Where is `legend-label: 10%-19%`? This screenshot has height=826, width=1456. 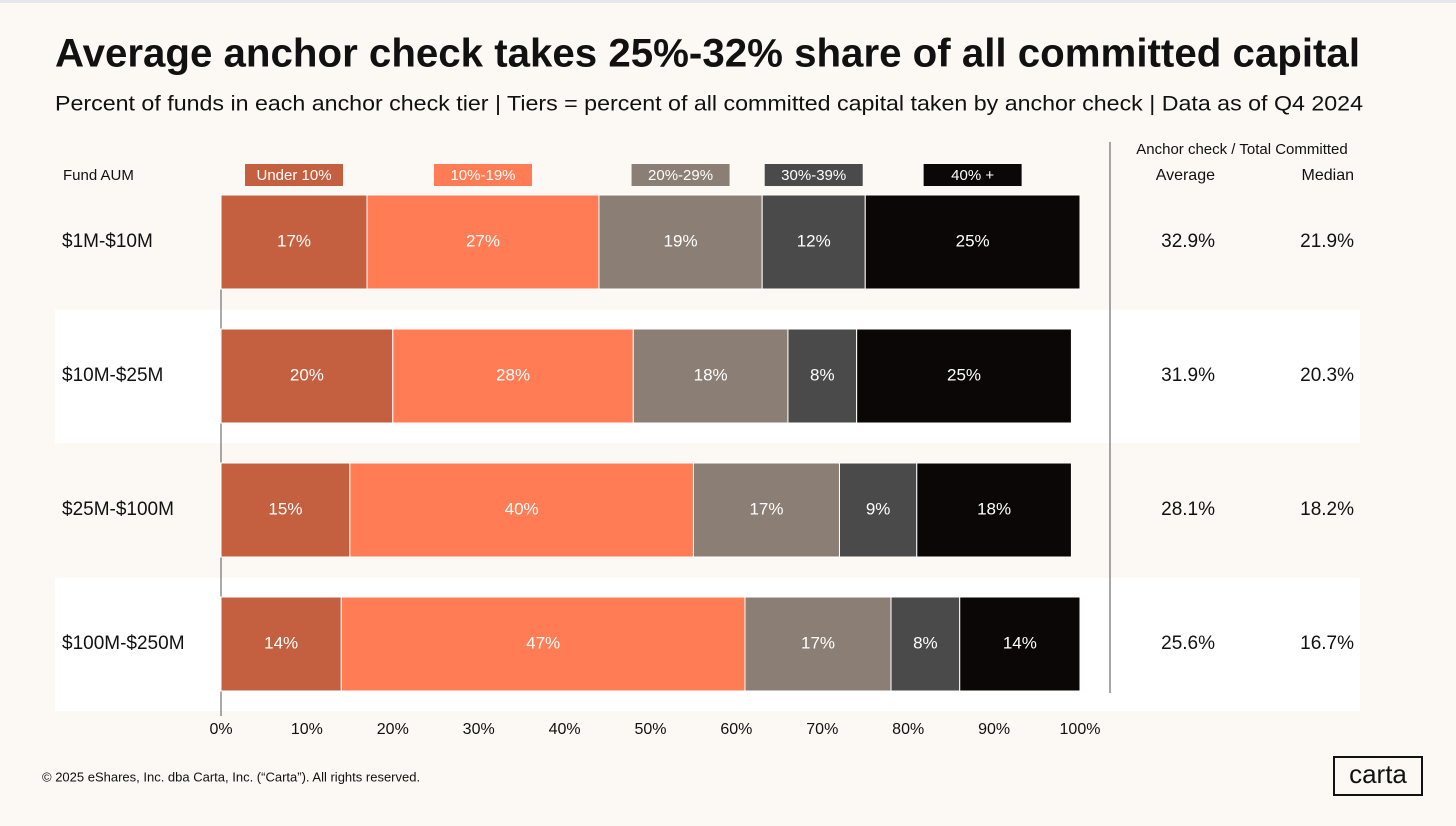 legend-label: 10%-19% is located at coordinates (482, 175).